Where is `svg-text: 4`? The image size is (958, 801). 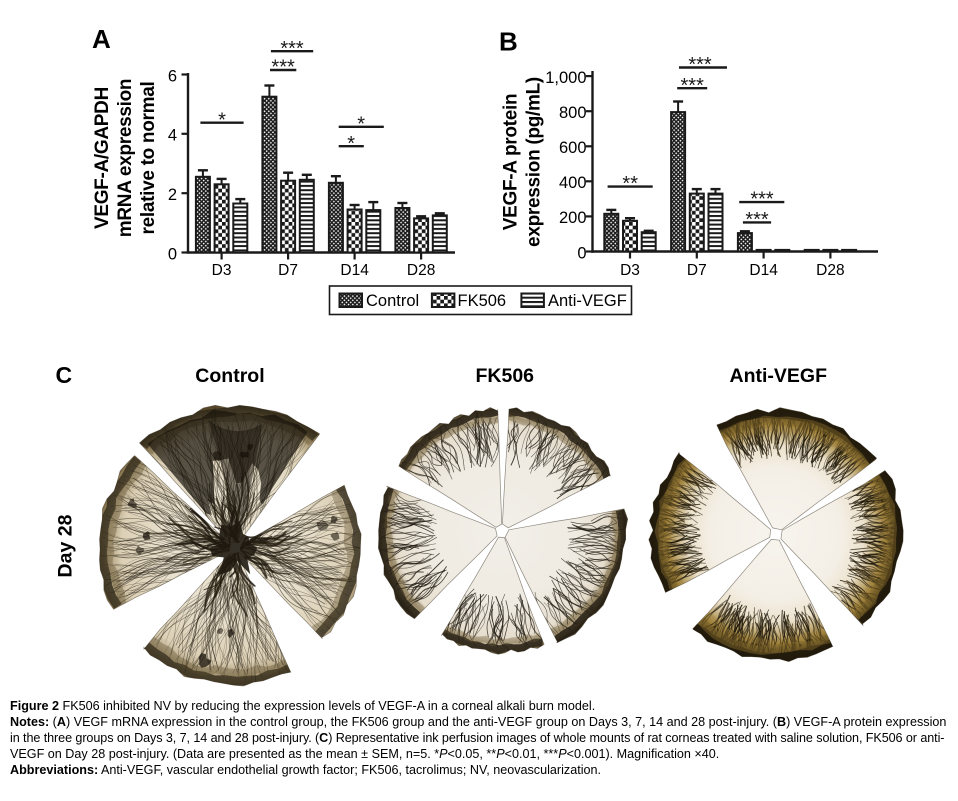 svg-text: 4 is located at coordinates (172, 136).